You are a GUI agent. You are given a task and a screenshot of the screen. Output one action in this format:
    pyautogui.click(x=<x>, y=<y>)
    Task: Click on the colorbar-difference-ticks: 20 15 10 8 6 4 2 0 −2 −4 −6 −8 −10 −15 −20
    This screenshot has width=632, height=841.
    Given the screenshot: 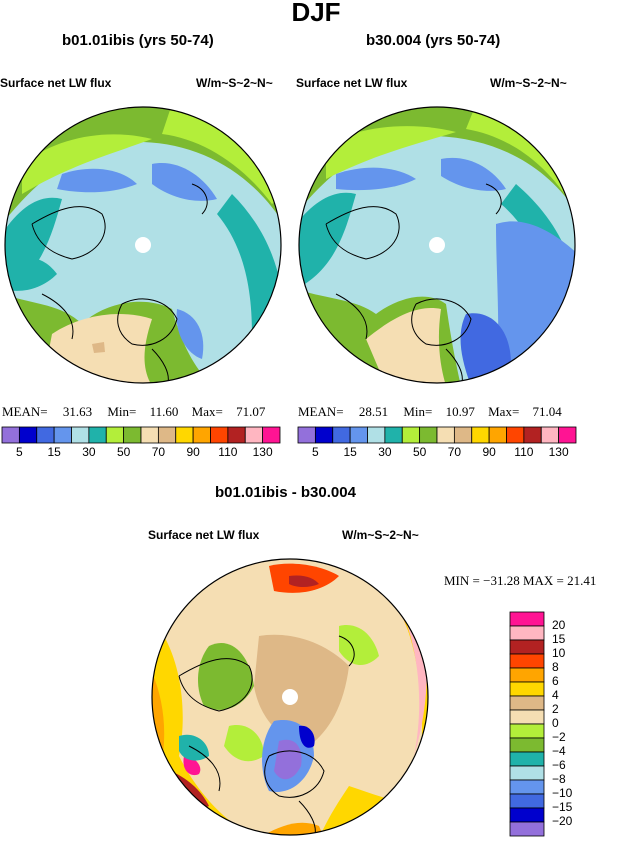 What is the action you would take?
    pyautogui.click(x=582, y=724)
    